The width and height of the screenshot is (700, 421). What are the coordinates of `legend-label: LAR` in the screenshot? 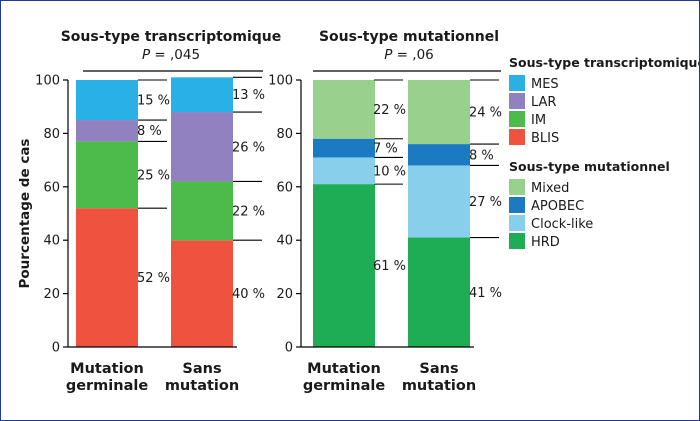 It's located at (543, 102).